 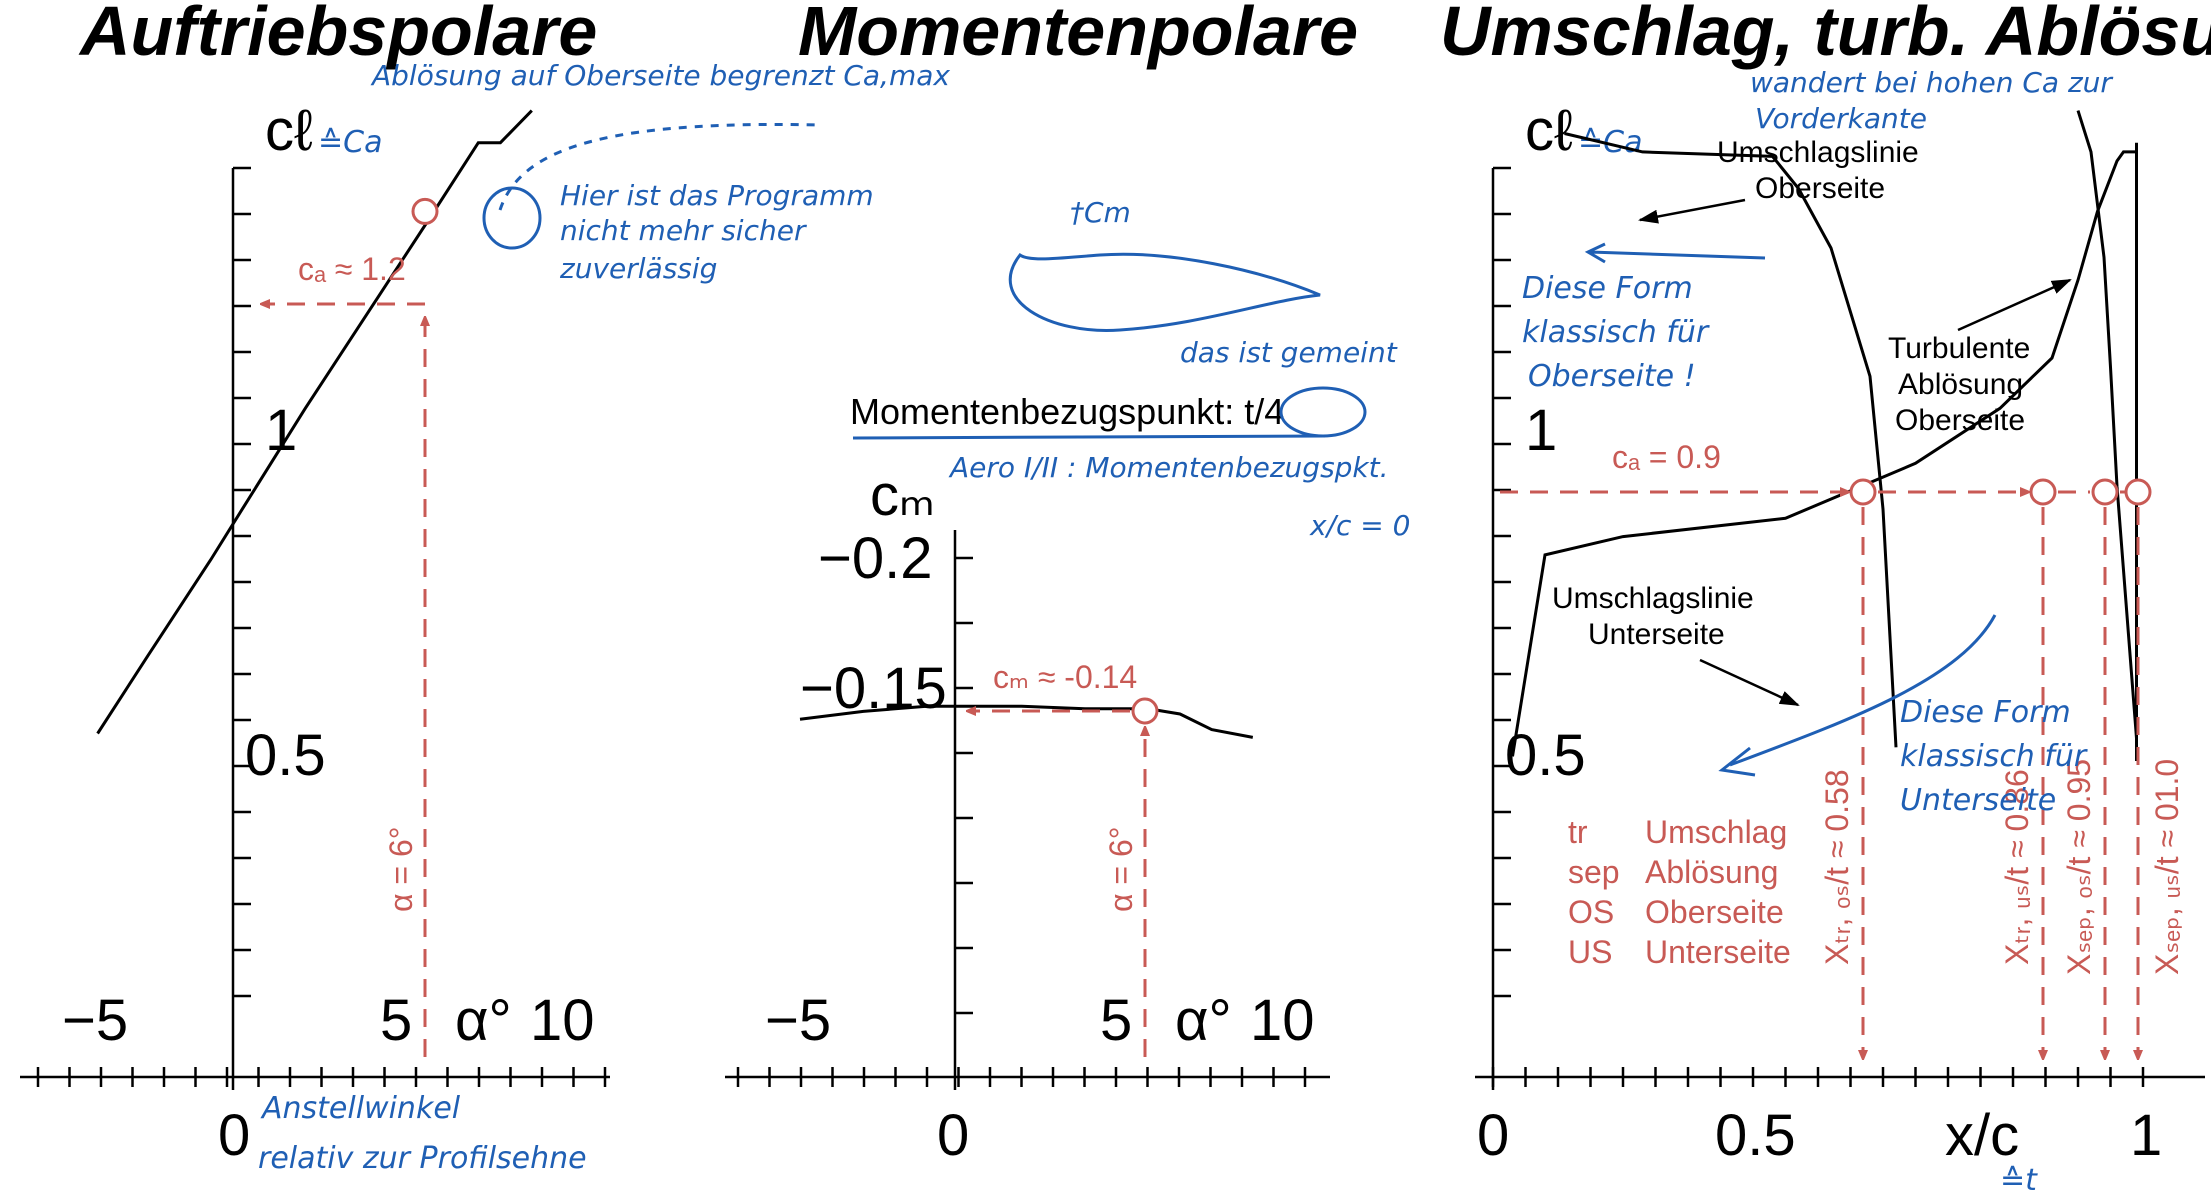 What do you see at coordinates (1675, 253) in the screenshot?
I see `handnote-os-arrow` at bounding box center [1675, 253].